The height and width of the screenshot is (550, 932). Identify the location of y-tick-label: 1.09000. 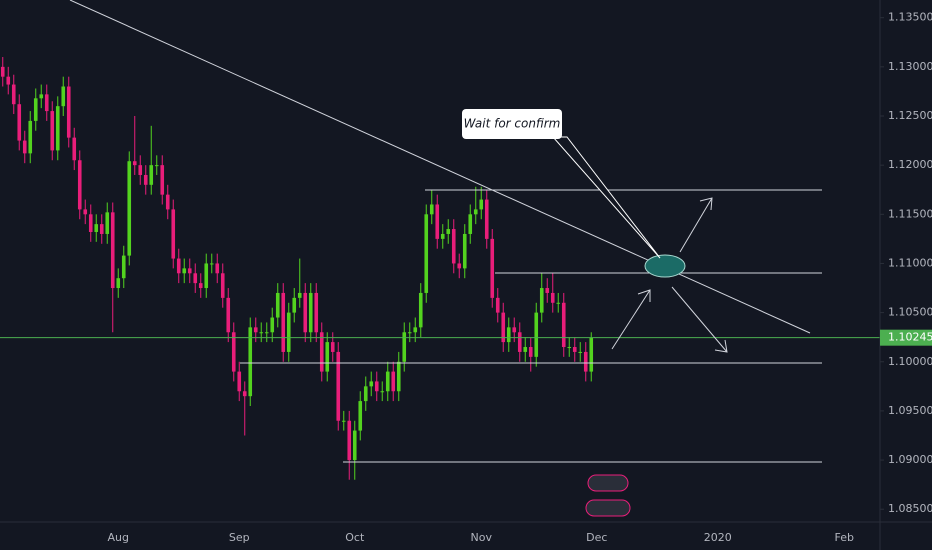
(910, 459).